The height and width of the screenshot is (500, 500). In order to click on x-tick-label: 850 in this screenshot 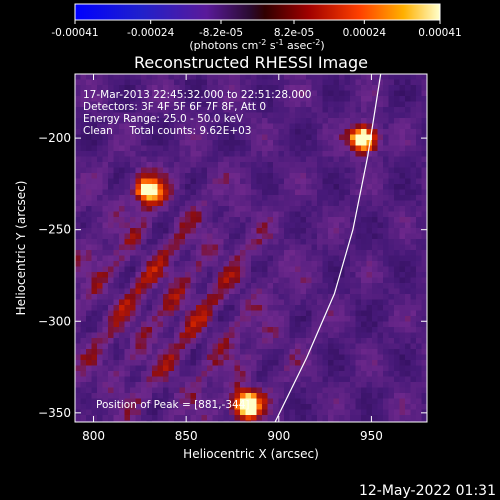, I will do `click(186, 436)`.